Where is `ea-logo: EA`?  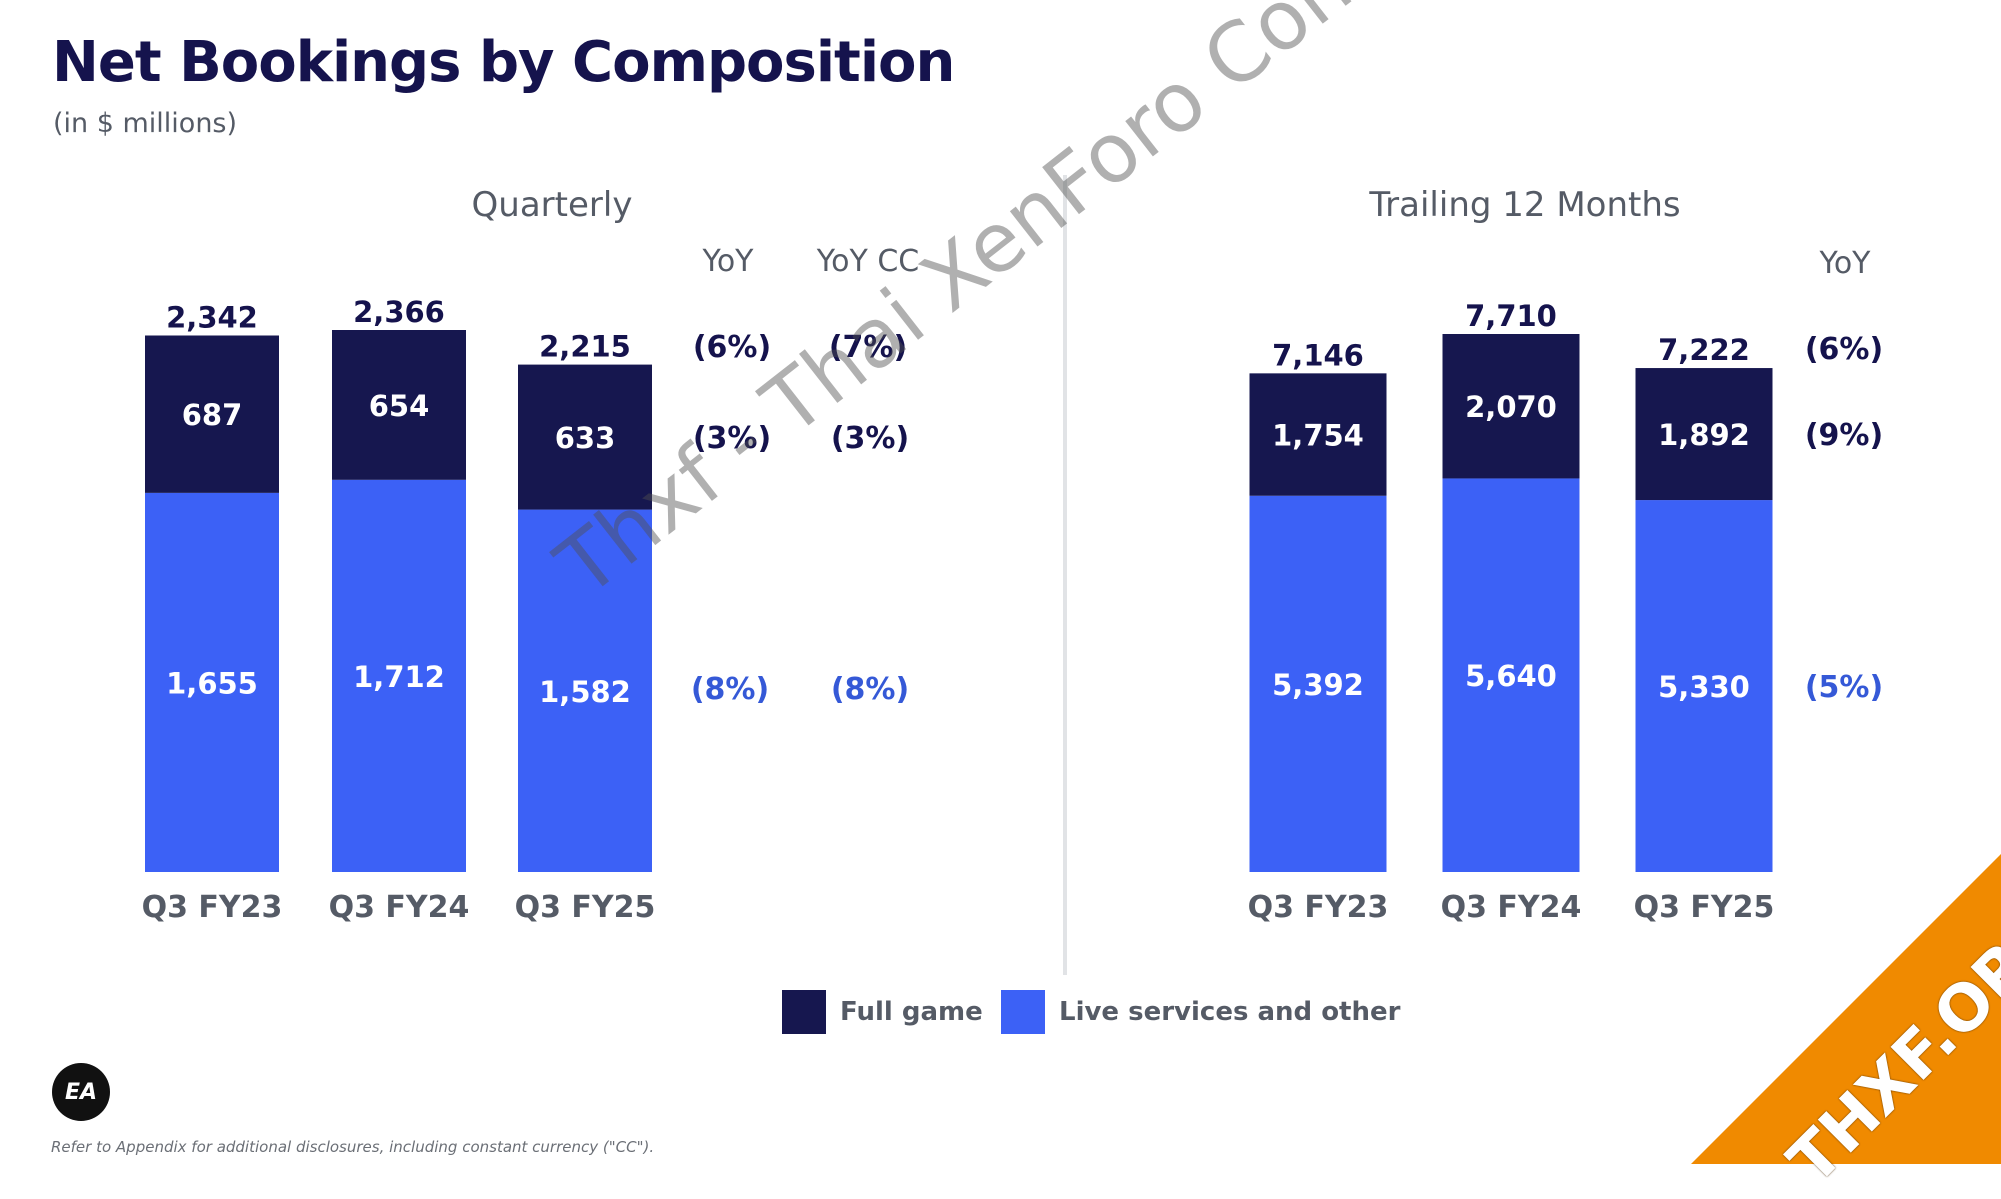 ea-logo: EA is located at coordinates (81, 1092).